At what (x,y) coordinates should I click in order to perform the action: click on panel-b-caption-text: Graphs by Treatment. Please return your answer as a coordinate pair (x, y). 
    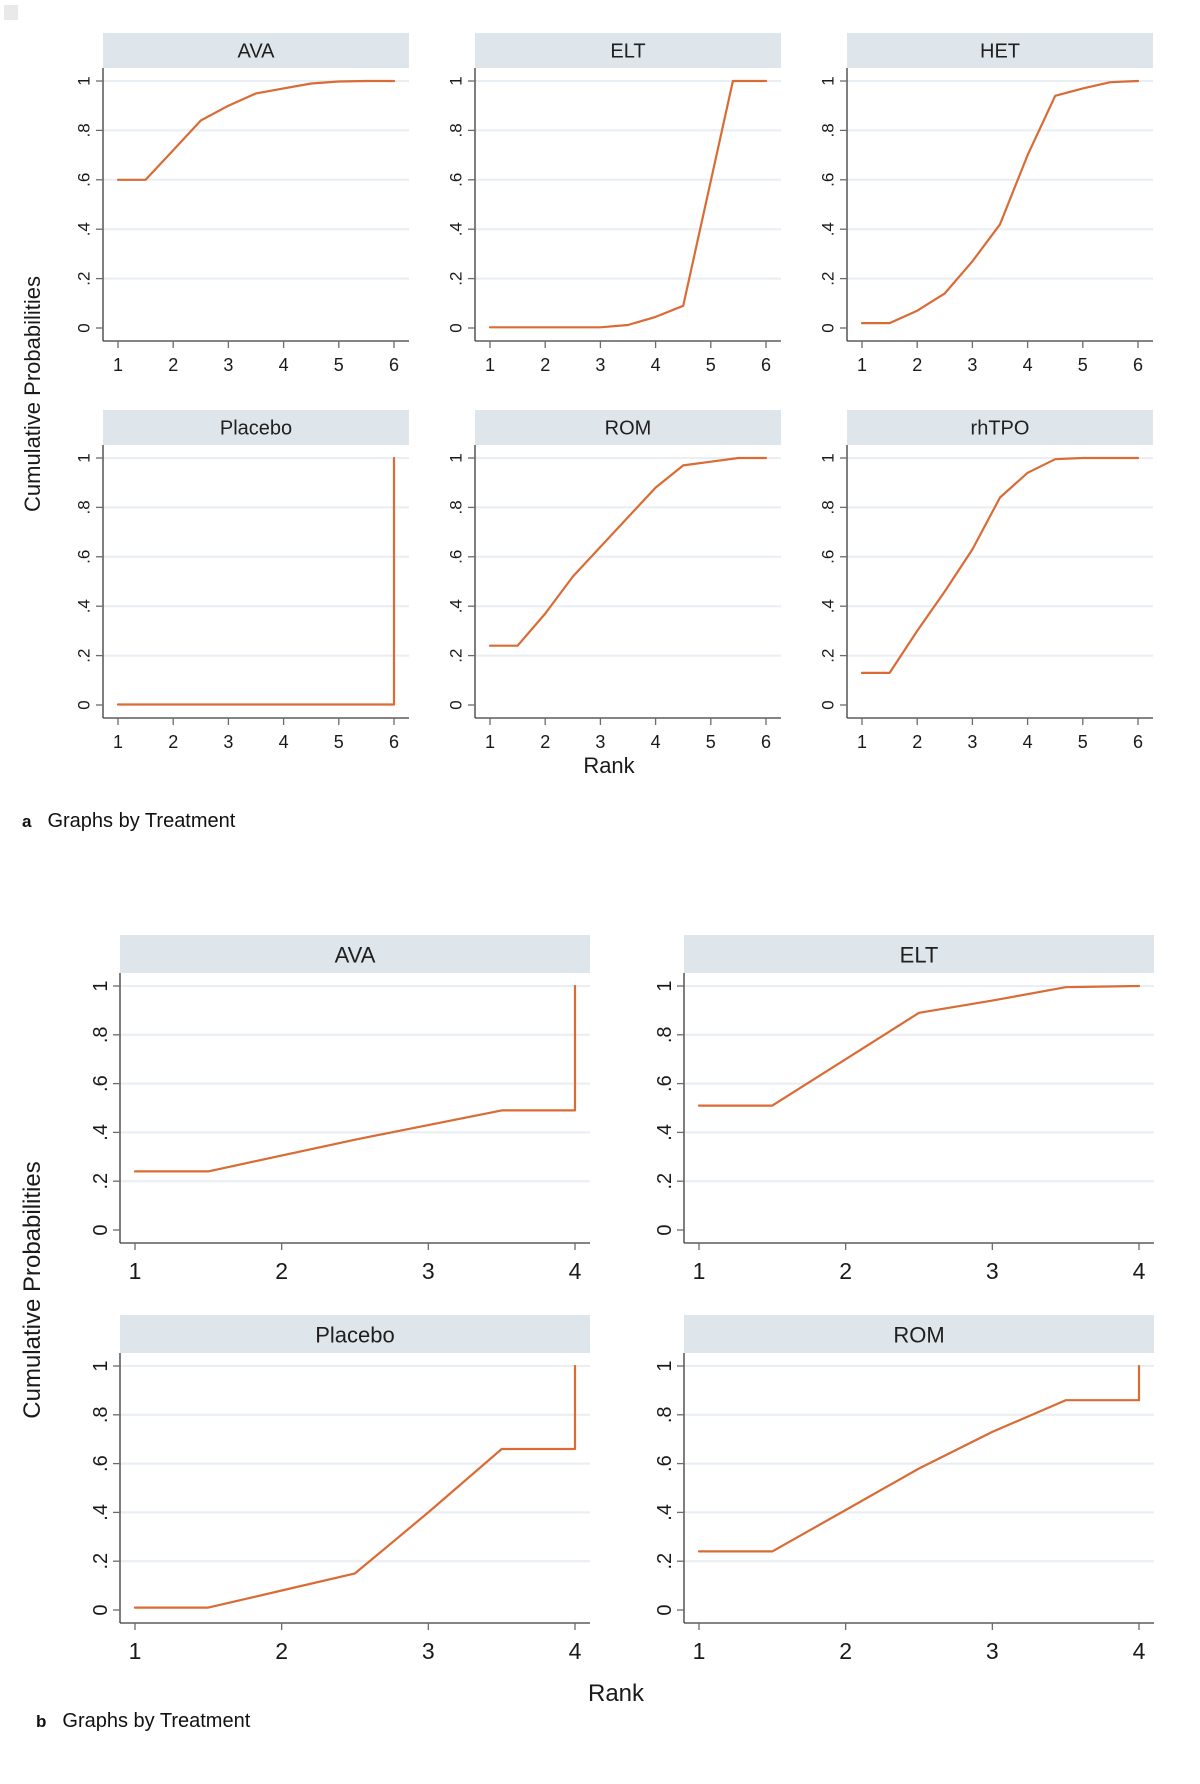
    Looking at the image, I should click on (156, 1721).